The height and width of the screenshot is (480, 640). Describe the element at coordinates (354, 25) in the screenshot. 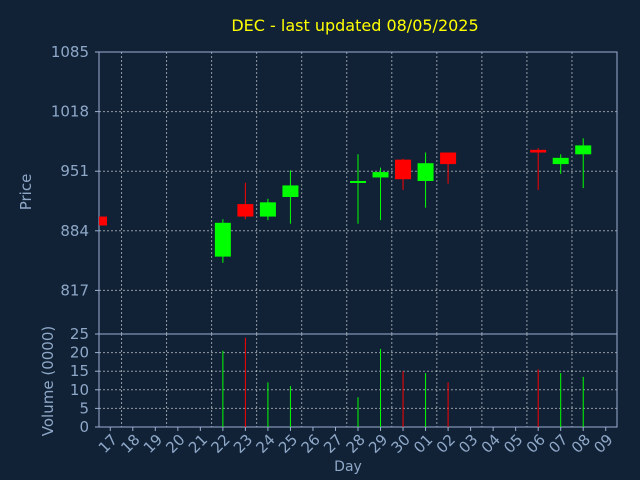

I see `chart-title: DEC - last updated 08/05/2025` at that location.